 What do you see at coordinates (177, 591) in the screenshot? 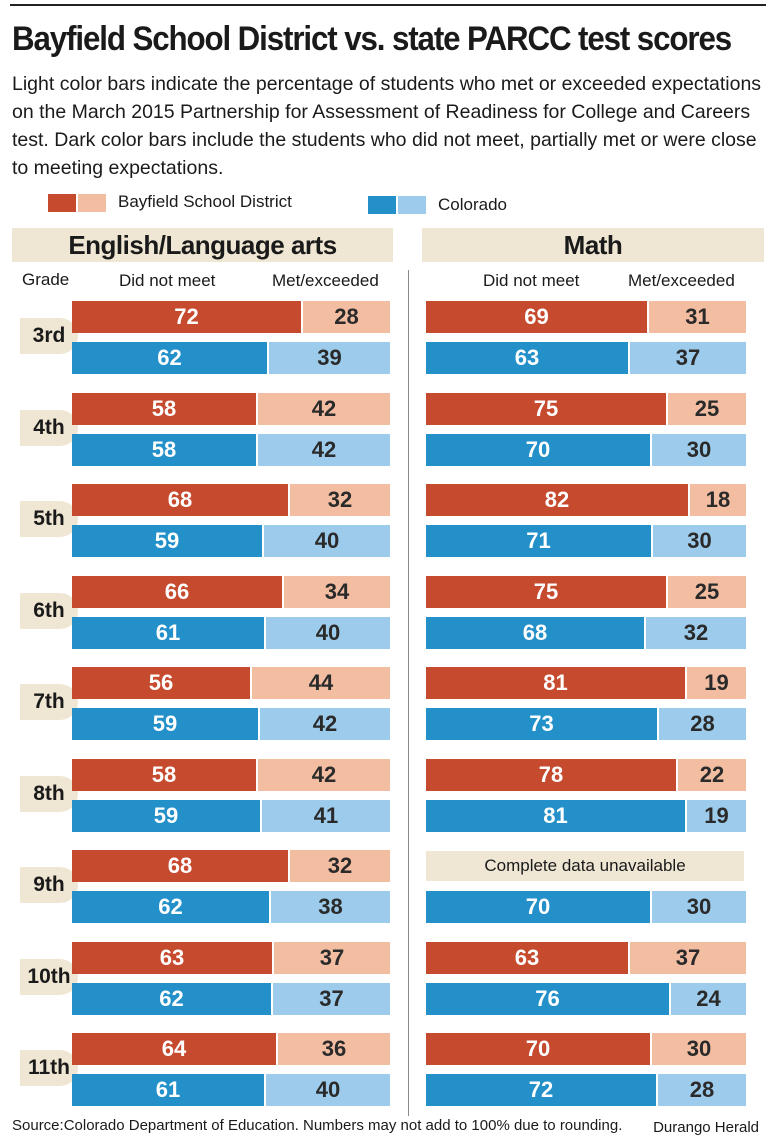
I see `ela-bayfield-did-not-meet-segment: 66` at bounding box center [177, 591].